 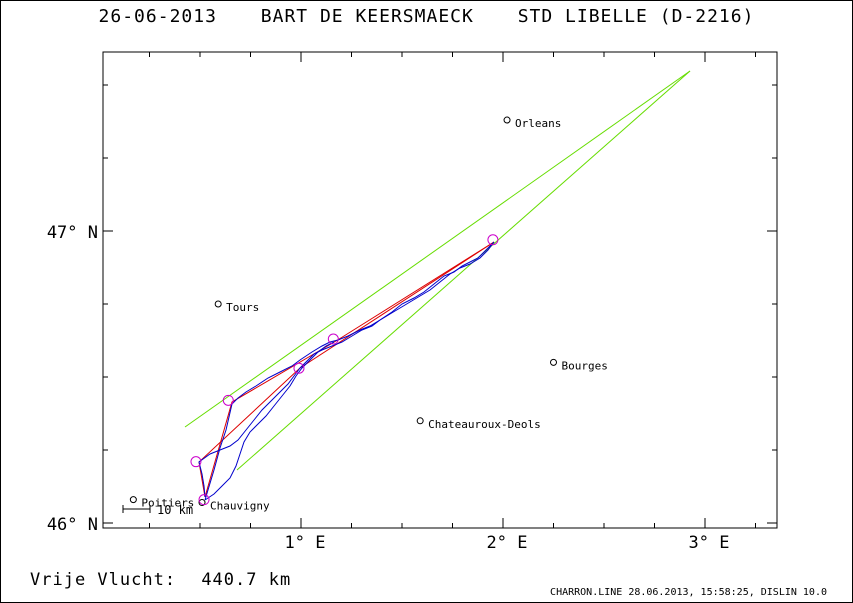 What do you see at coordinates (157, 16) in the screenshot?
I see `flight-date: 26-06-2013` at bounding box center [157, 16].